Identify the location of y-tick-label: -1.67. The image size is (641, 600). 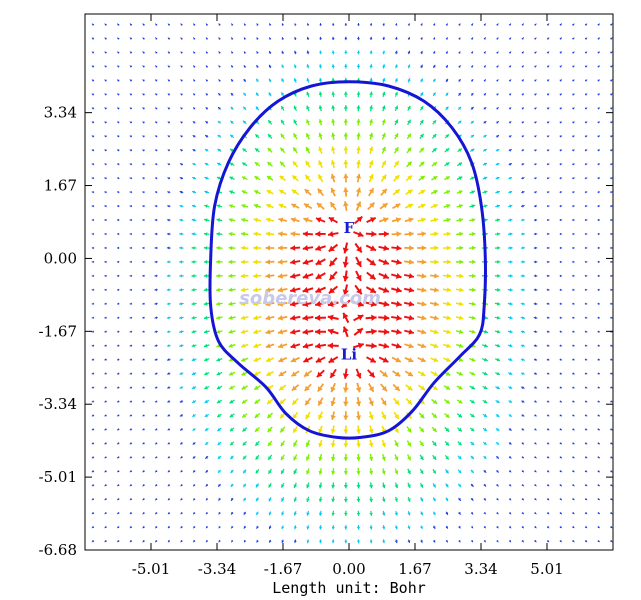
(58, 331).